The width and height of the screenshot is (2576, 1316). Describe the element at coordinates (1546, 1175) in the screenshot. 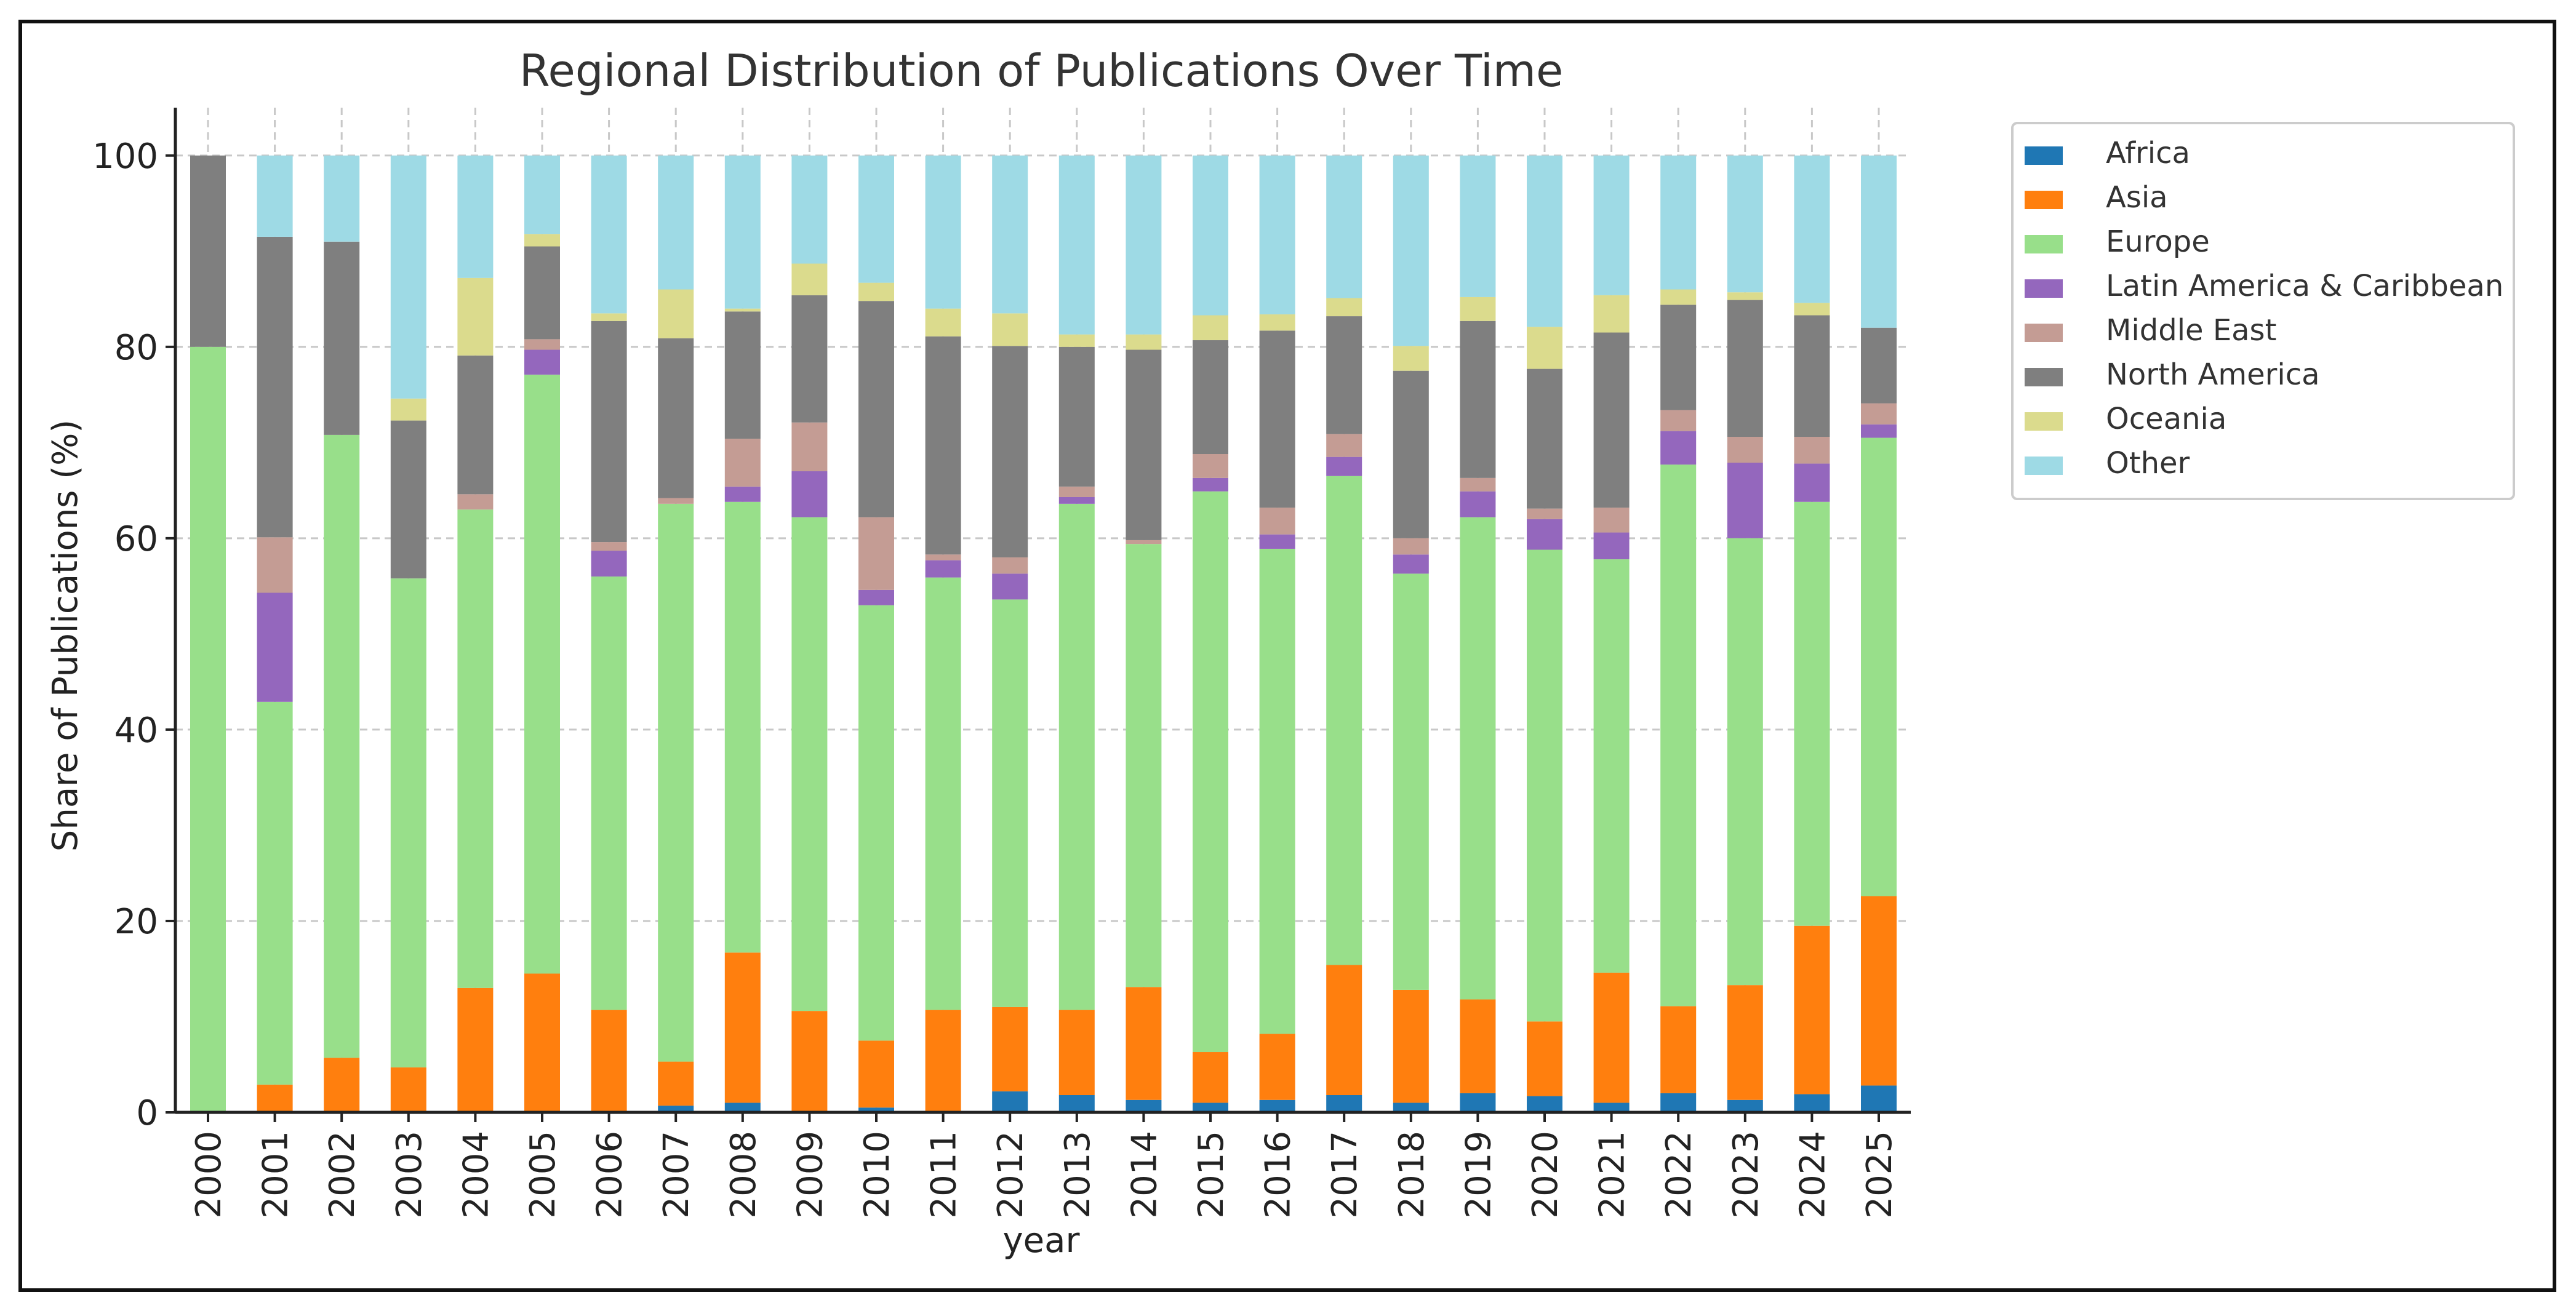

I see `x-tick-label: 2020` at that location.